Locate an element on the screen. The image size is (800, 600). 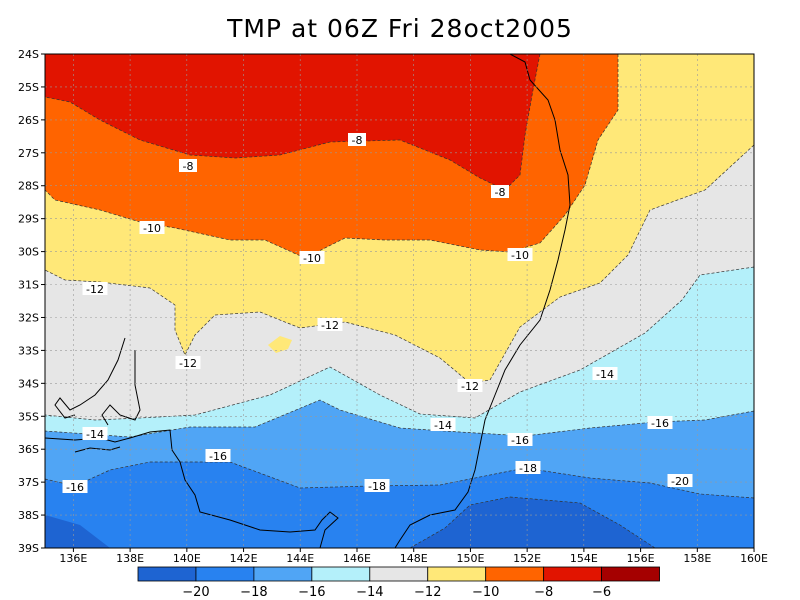
lon-tick-label: 150E is located at coordinates (470, 558).